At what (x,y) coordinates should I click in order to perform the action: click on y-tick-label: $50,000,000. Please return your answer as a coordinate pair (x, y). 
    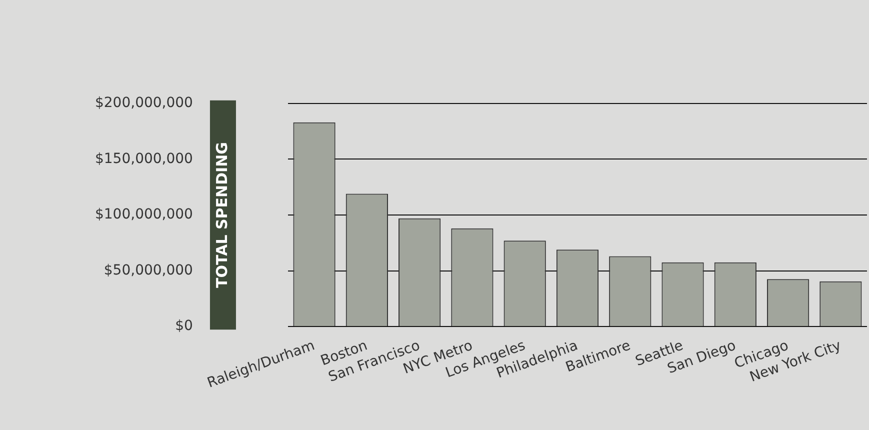
    Looking at the image, I should click on (148, 270).